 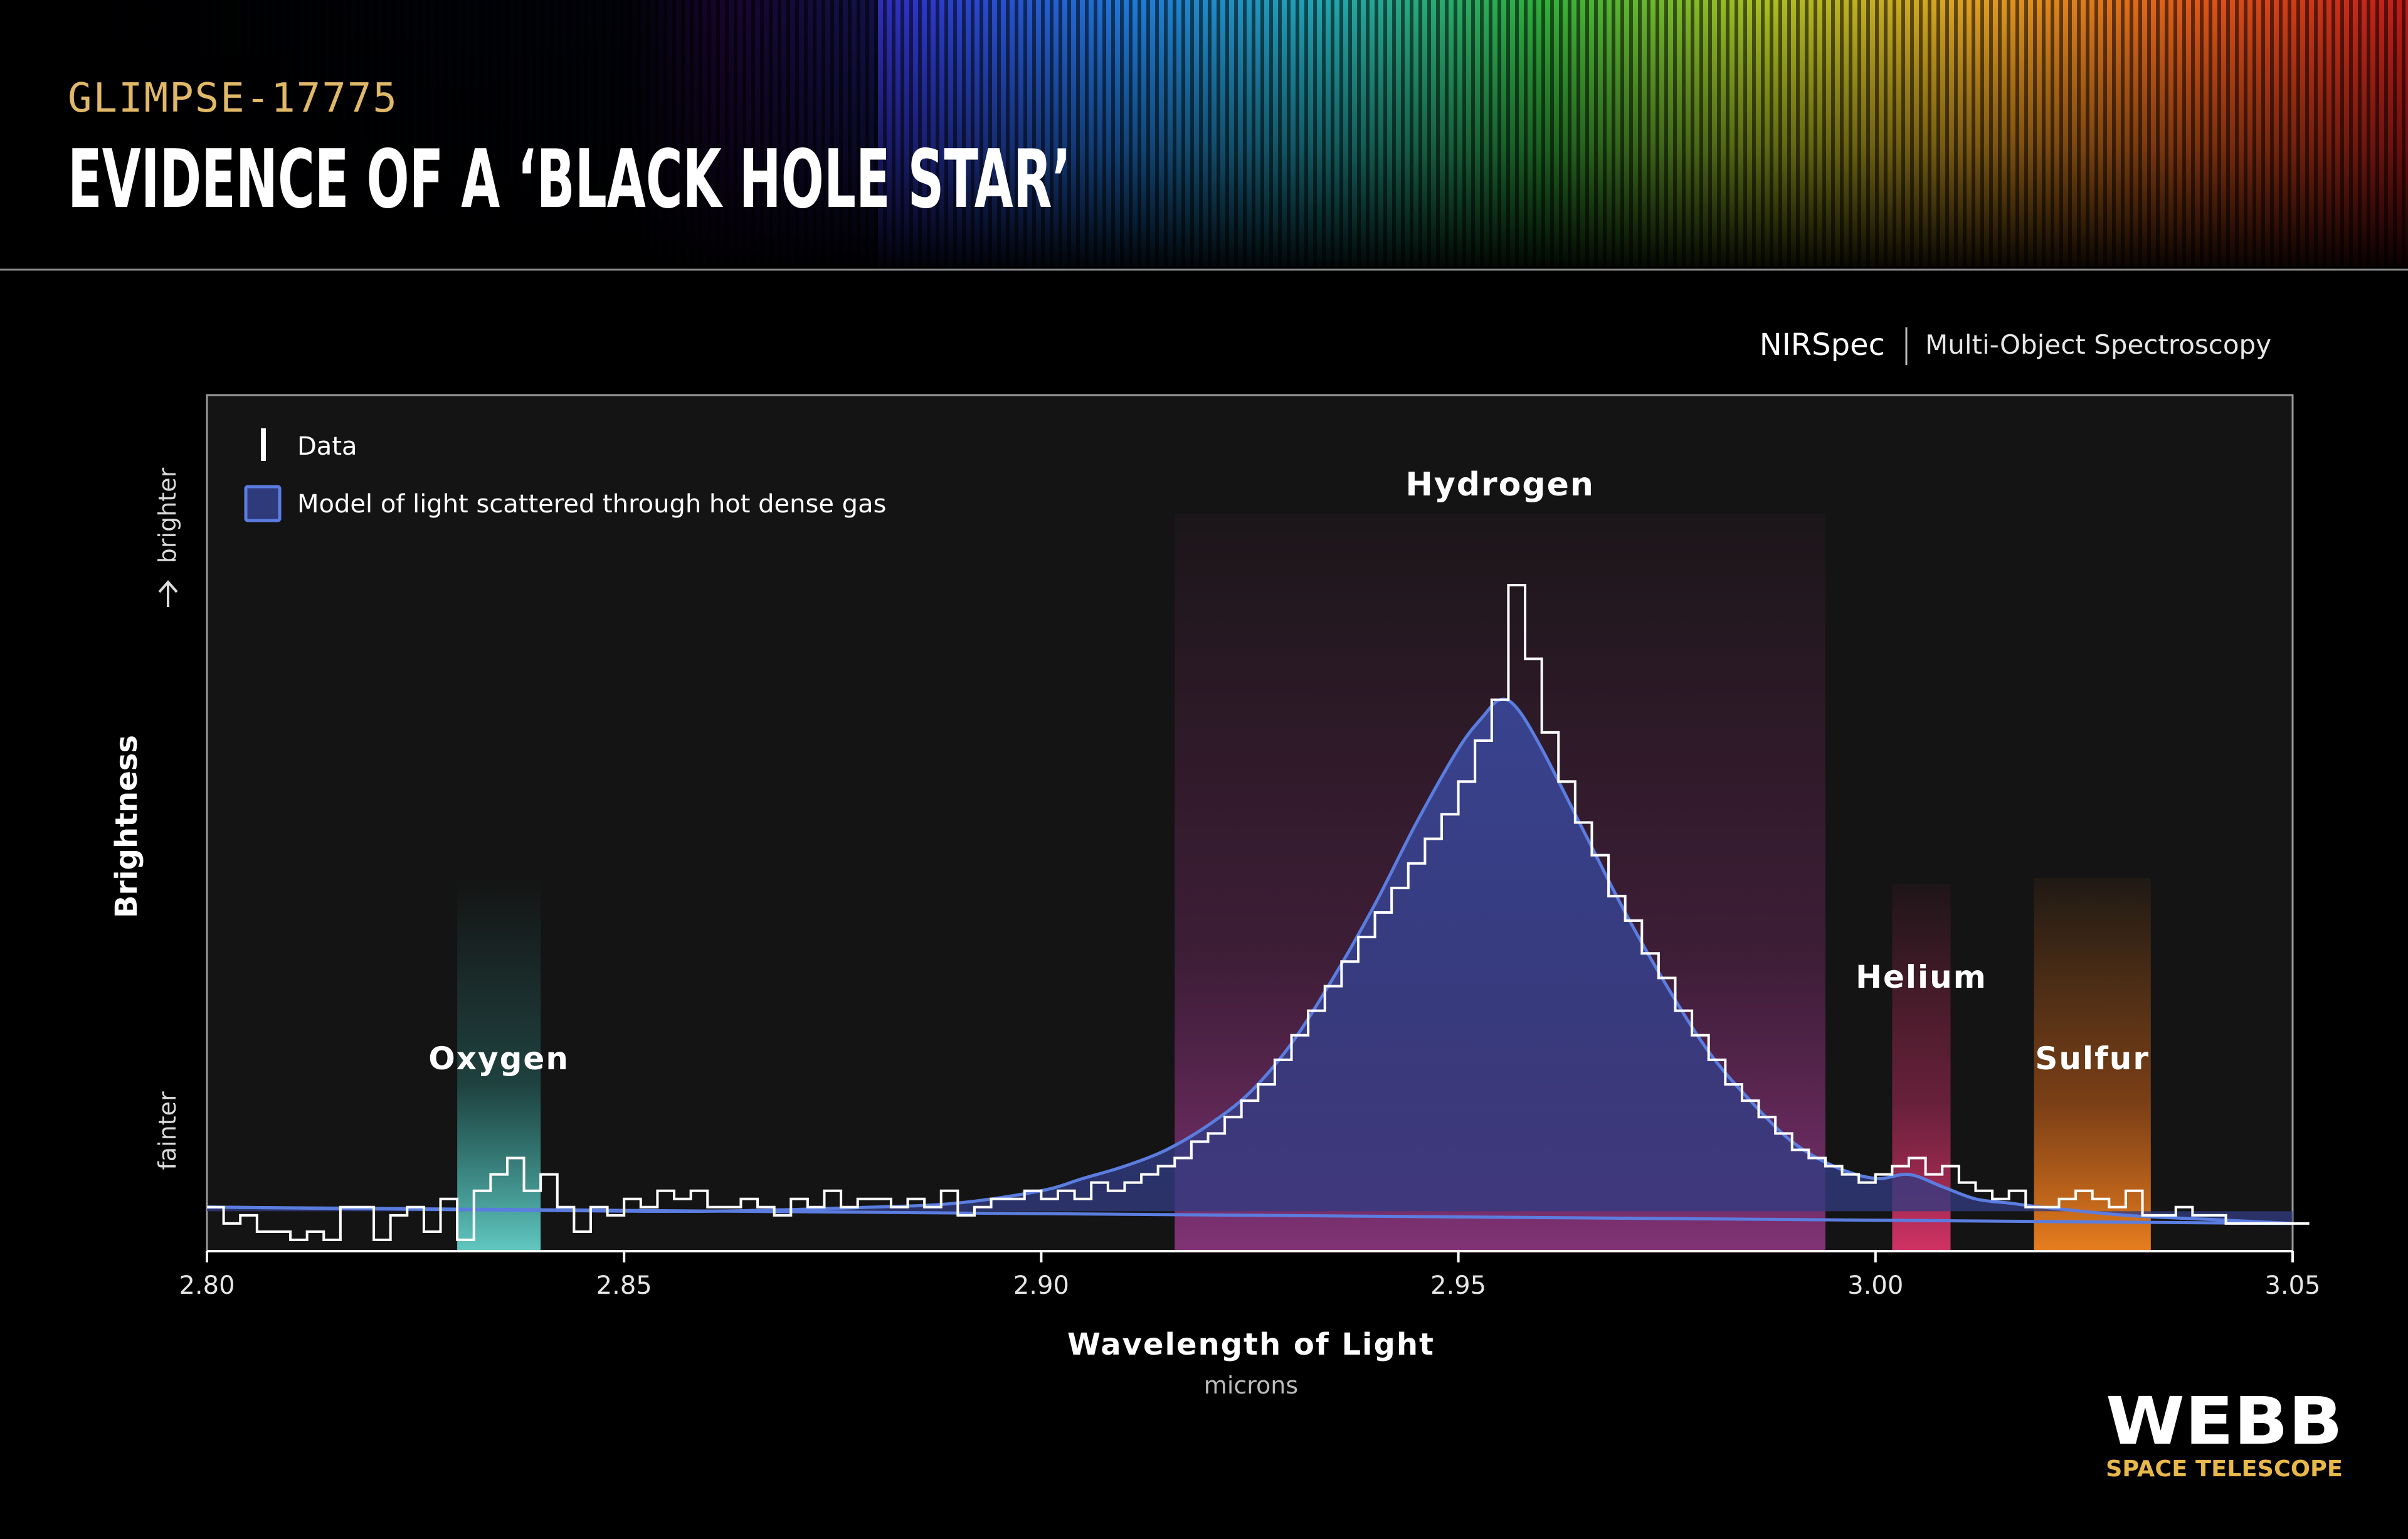 What do you see at coordinates (327, 446) in the screenshot?
I see `legend-data-label: Data` at bounding box center [327, 446].